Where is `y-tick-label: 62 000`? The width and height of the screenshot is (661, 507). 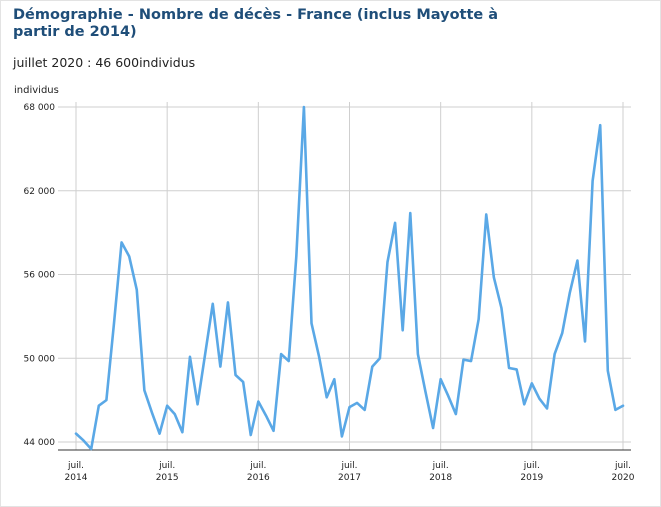 y-tick-label: 62 000 is located at coordinates (40, 192).